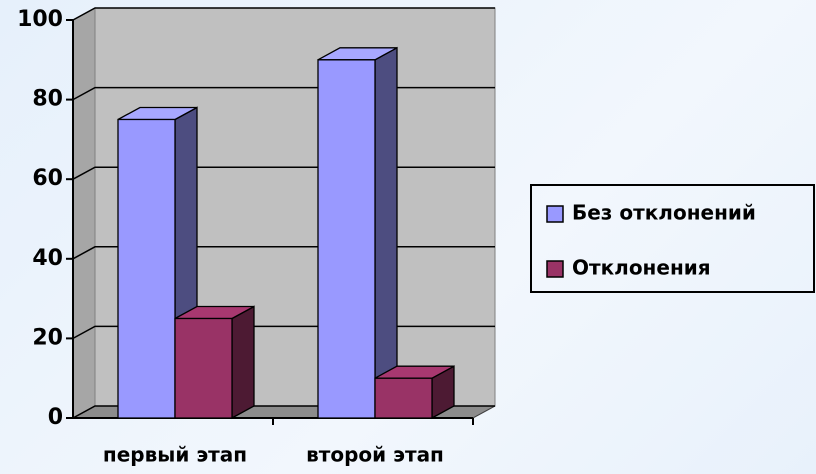 Image resolution: width=816 pixels, height=474 pixels. I want to click on y-tick-label: 100, so click(40, 19).